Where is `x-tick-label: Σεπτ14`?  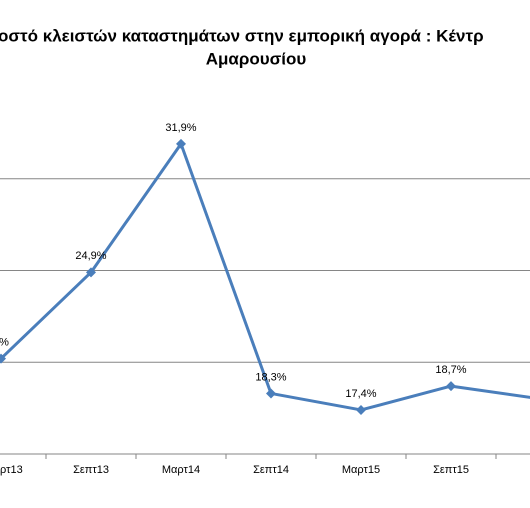
x-tick-label: Σεπτ14 is located at coordinates (271, 470).